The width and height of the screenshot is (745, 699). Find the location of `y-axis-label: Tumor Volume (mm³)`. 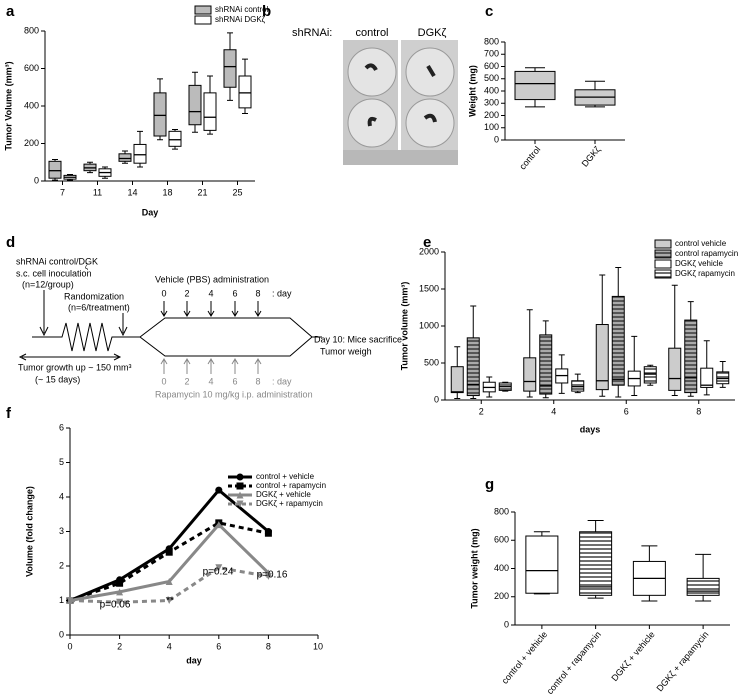

y-axis-label: Tumor Volume (mm³) is located at coordinates (8, 105).